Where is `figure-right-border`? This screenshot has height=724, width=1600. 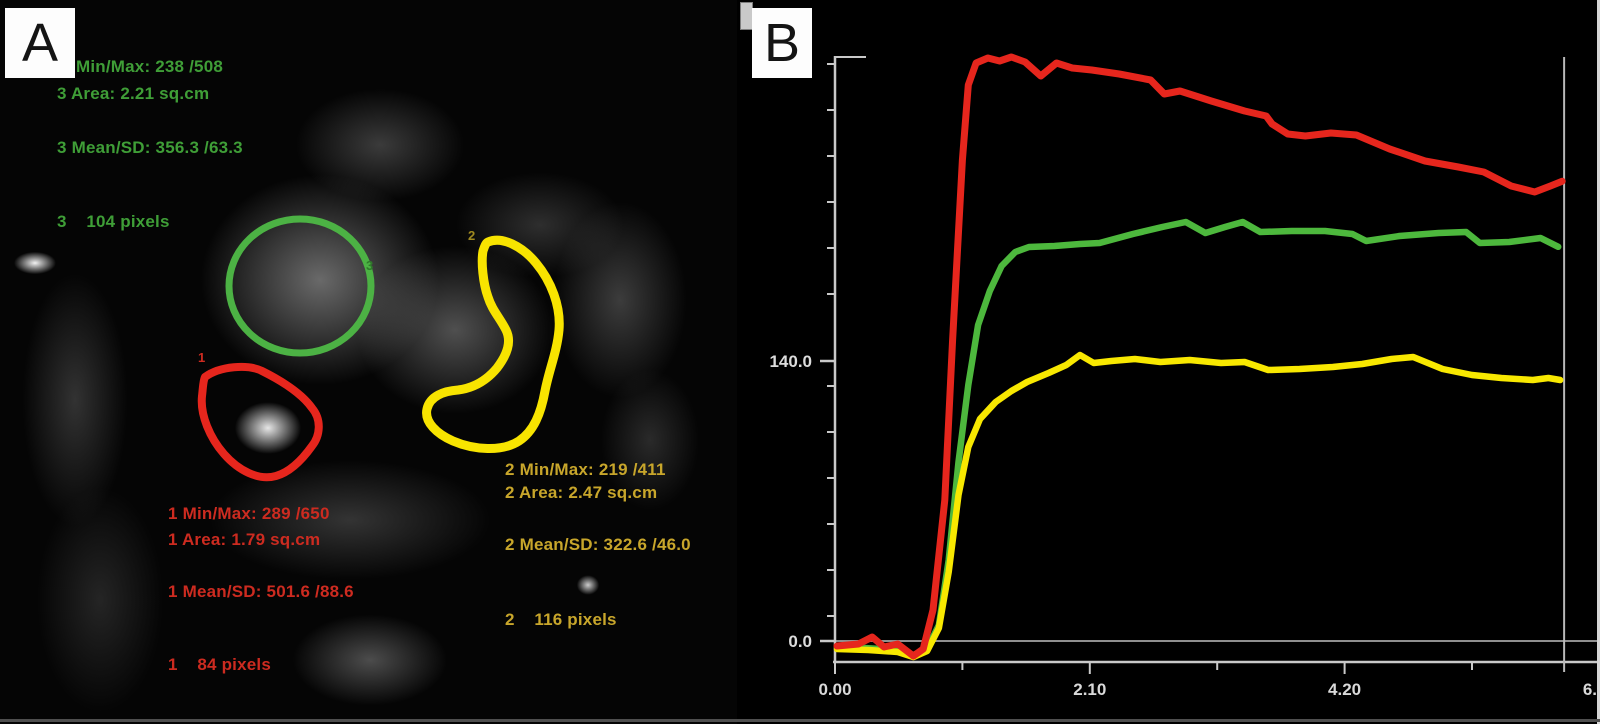
figure-right-border is located at coordinates (1598, 362).